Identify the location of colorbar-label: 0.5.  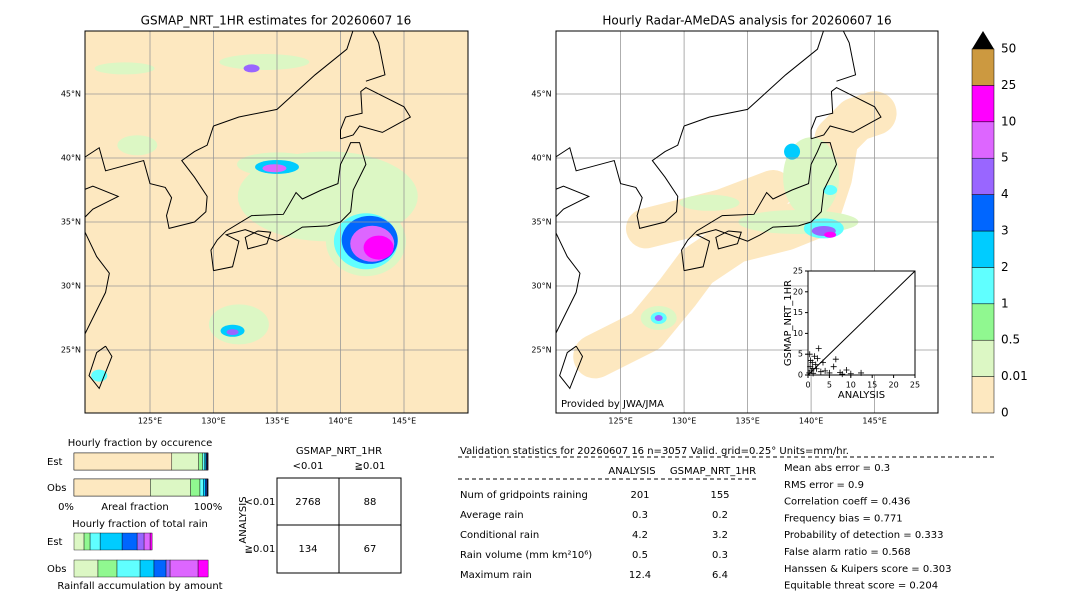
(1010, 340).